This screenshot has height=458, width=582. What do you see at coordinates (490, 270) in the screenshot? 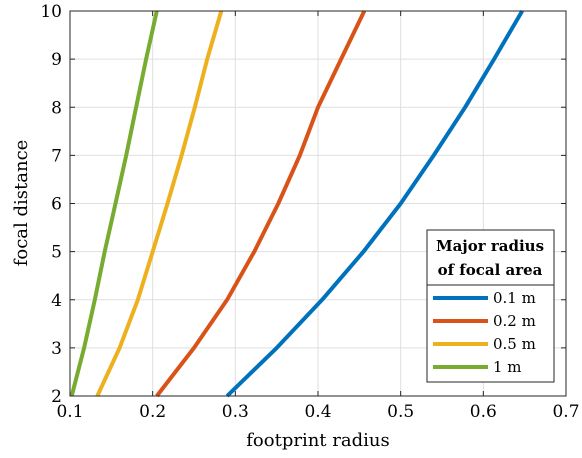
I see `legend-title-line2: of focal area` at bounding box center [490, 270].